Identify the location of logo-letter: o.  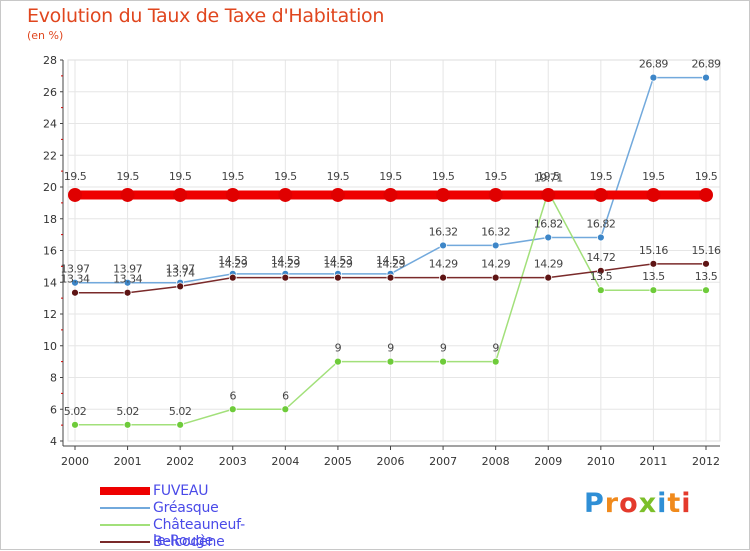
(629, 503).